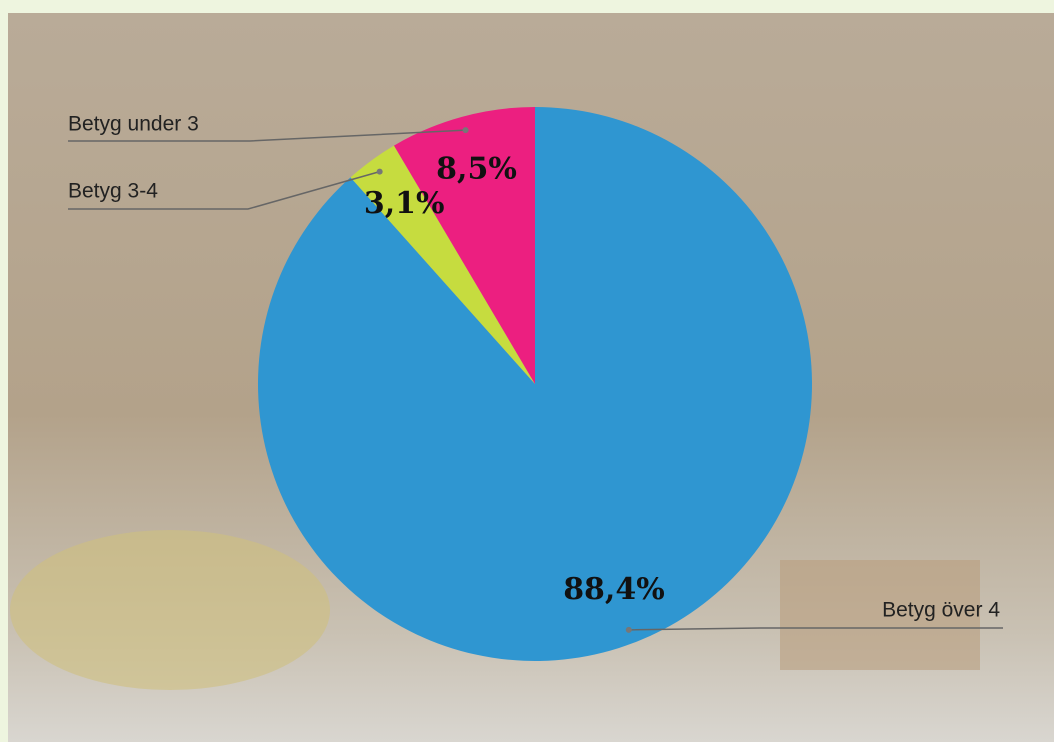 This screenshot has height=742, width=1054. I want to click on toolbox-shape, so click(880, 615).